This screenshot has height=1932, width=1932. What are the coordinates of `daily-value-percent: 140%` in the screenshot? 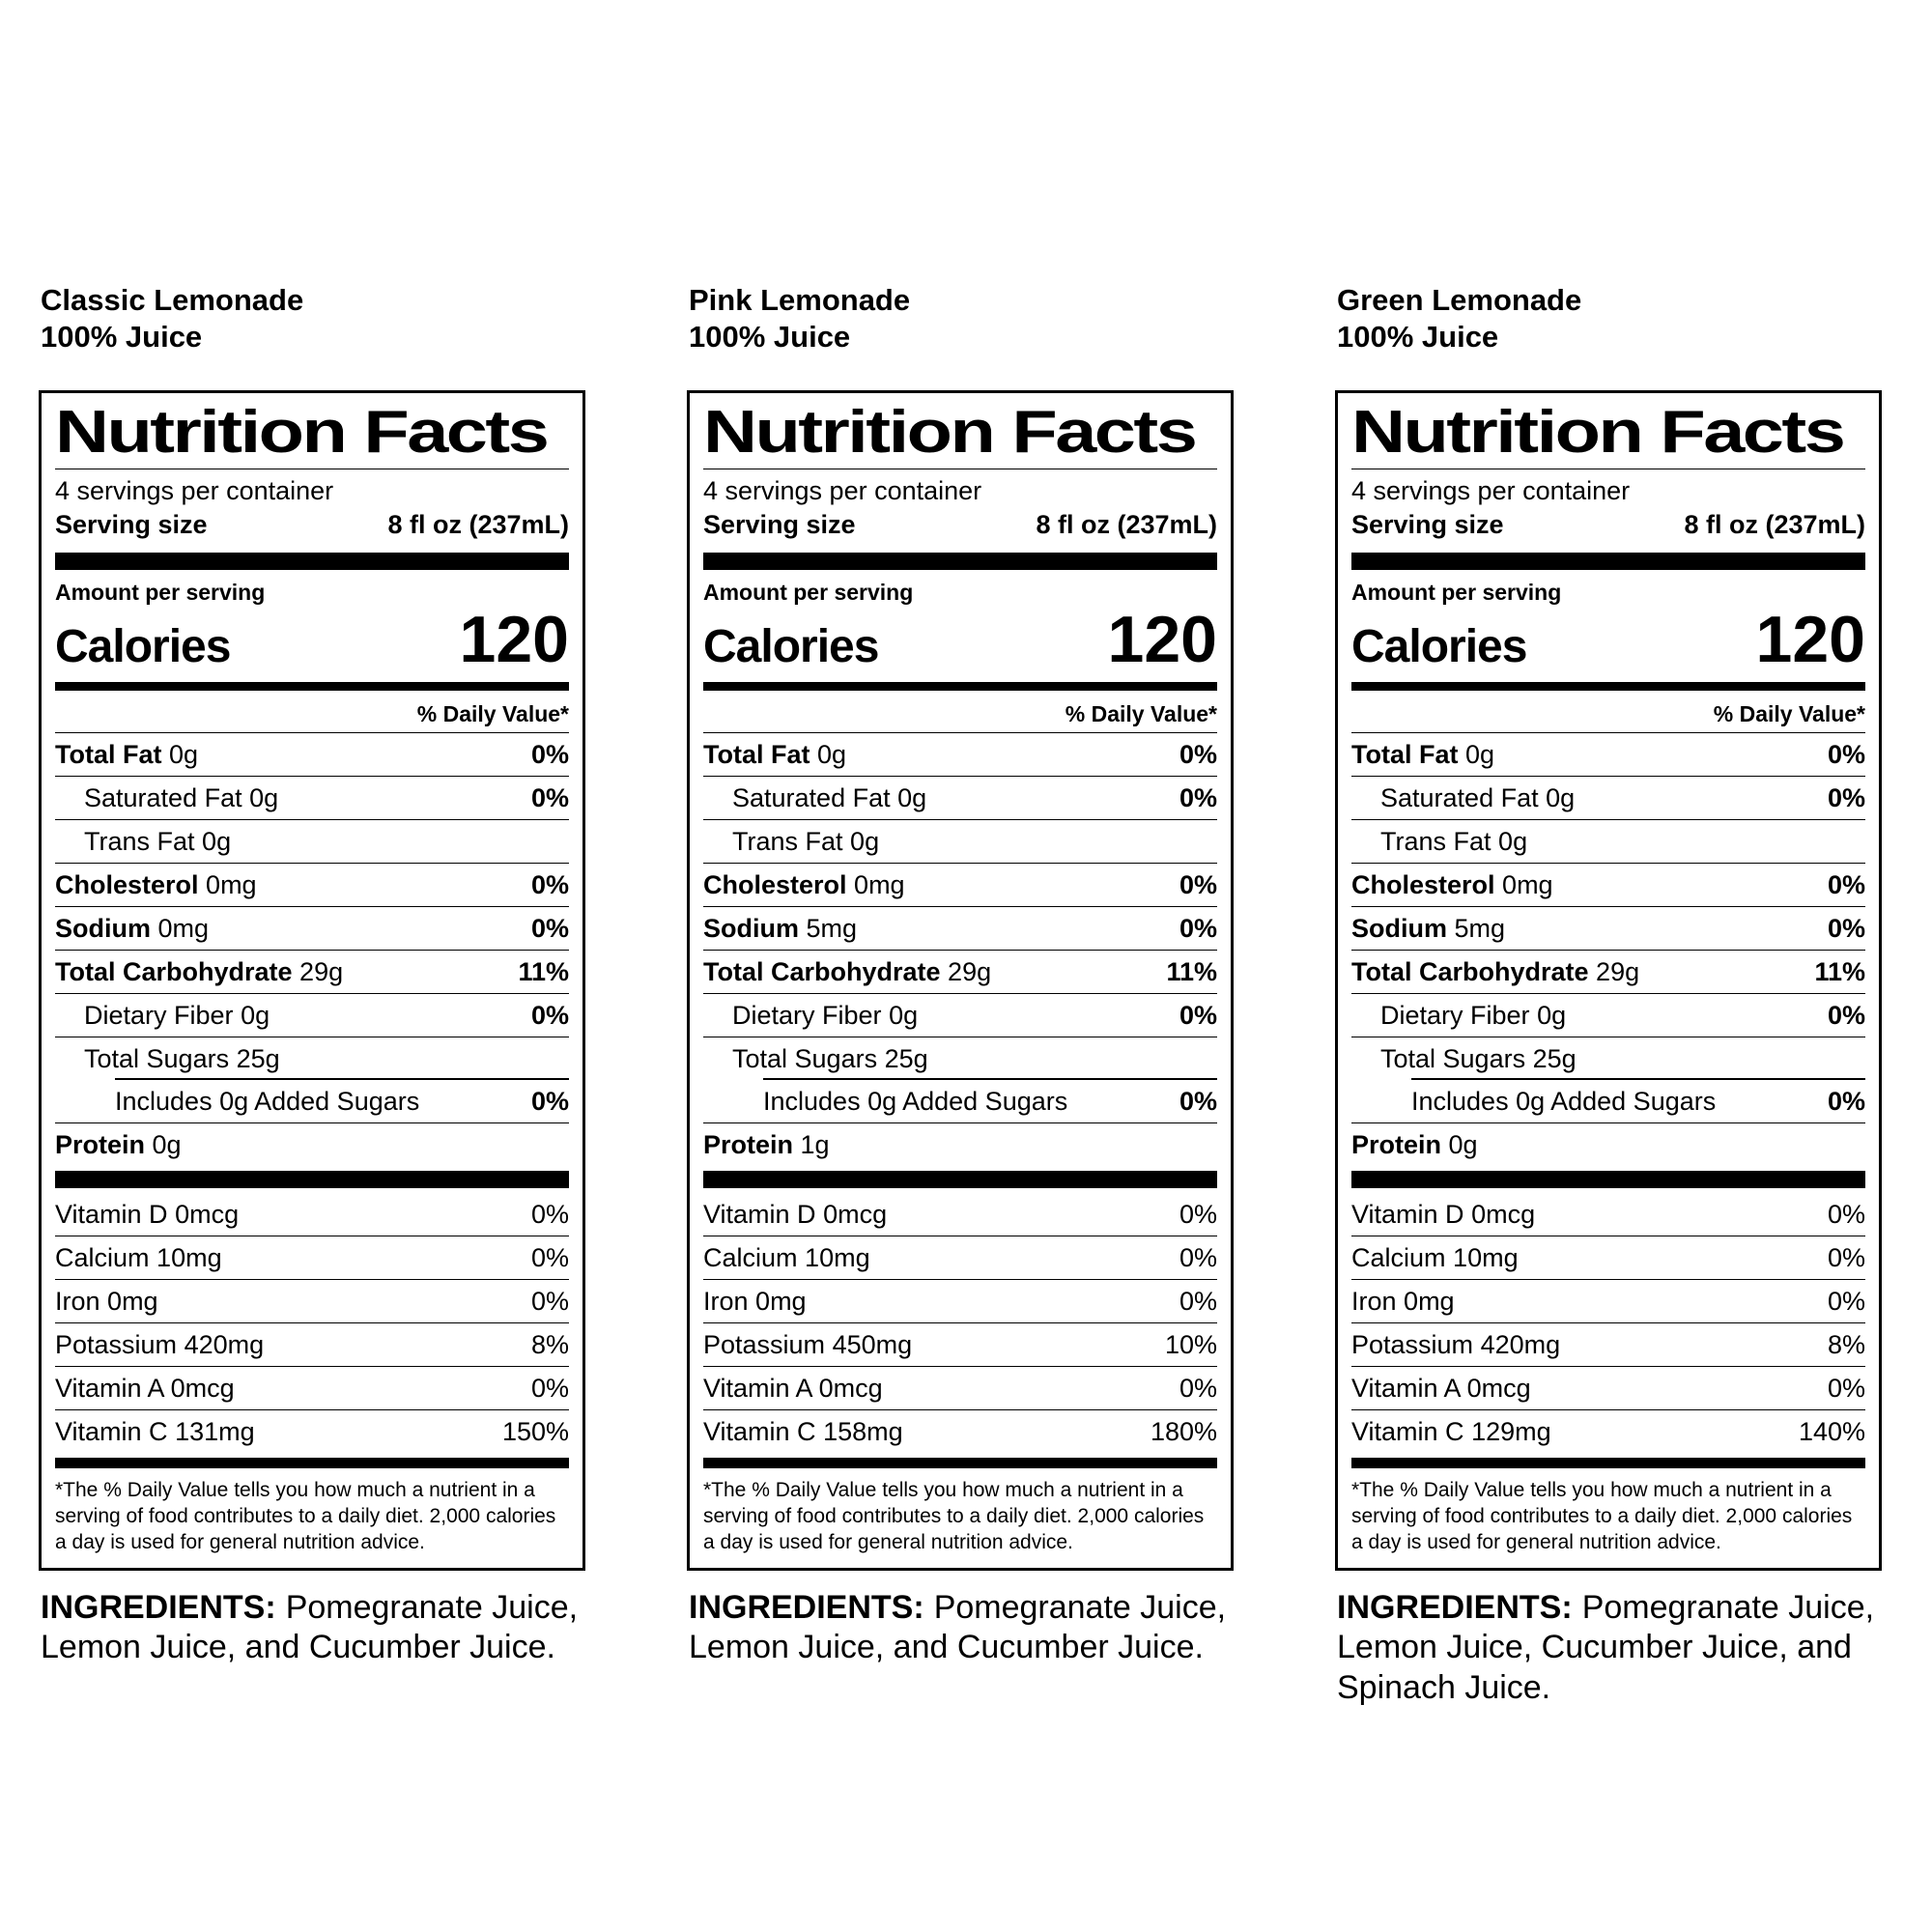 It's located at (1831, 1432).